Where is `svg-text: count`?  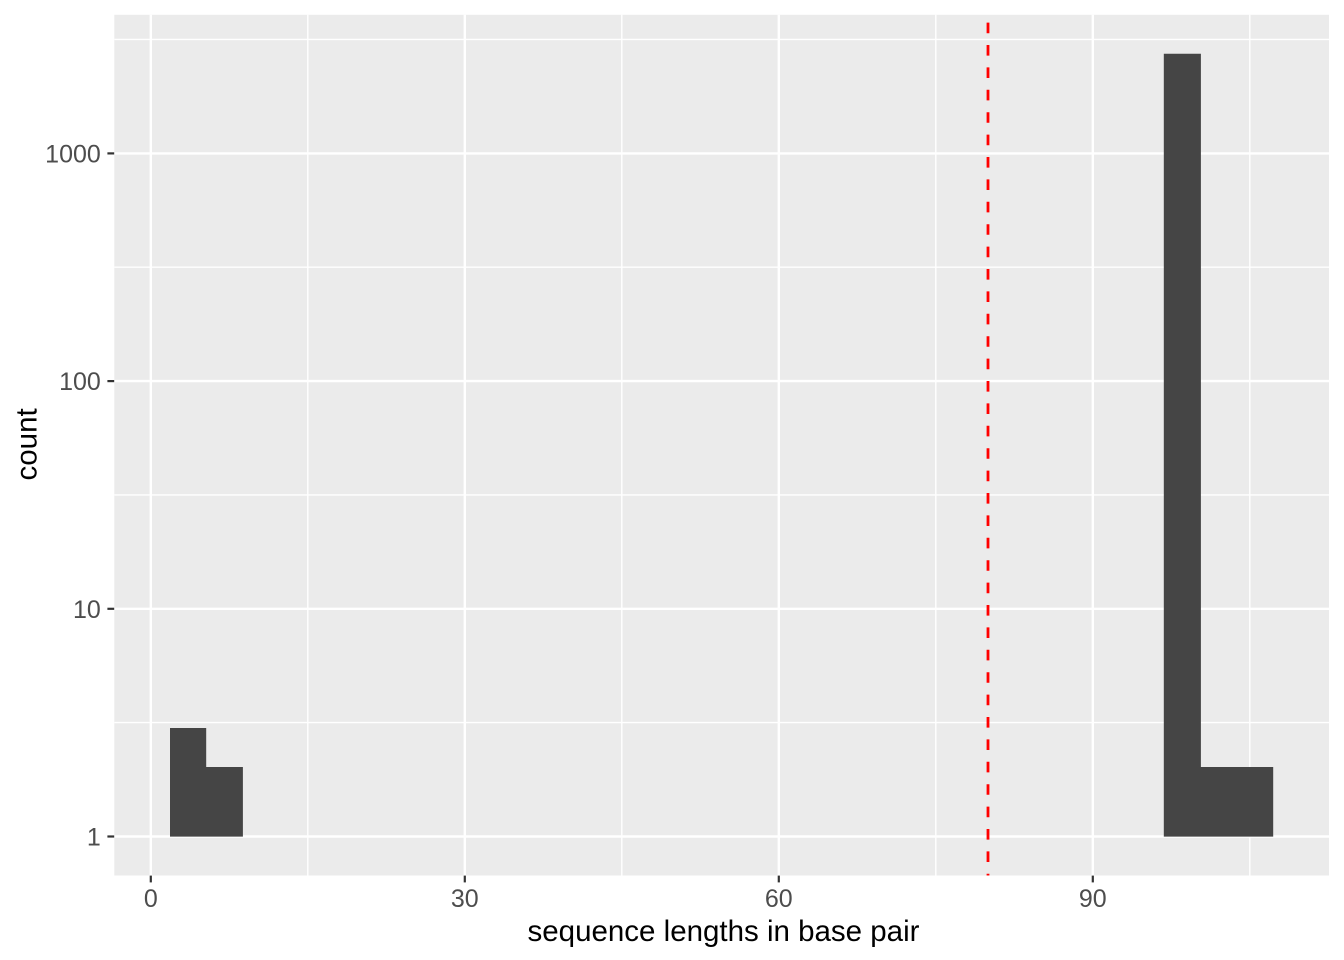 svg-text: count is located at coordinates (26, 444).